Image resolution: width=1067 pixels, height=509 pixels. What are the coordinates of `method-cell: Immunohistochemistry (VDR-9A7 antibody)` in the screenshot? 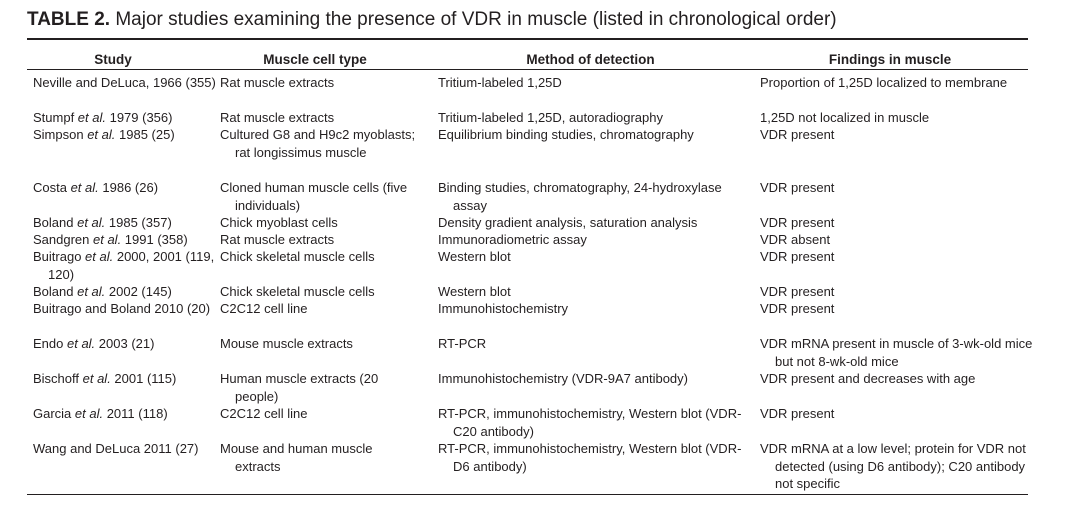 It's located at (563, 378).